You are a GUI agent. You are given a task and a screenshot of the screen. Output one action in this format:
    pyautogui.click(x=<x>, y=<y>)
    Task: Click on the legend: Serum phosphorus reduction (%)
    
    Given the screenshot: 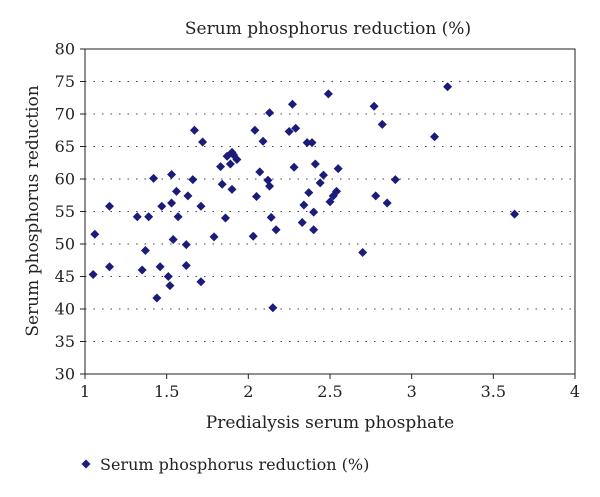 What is the action you would take?
    pyautogui.click(x=225, y=464)
    